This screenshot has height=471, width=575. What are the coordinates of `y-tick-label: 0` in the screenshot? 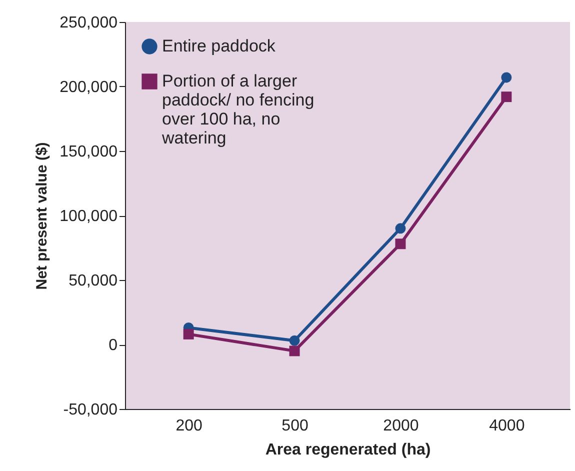 It's located at (113, 345).